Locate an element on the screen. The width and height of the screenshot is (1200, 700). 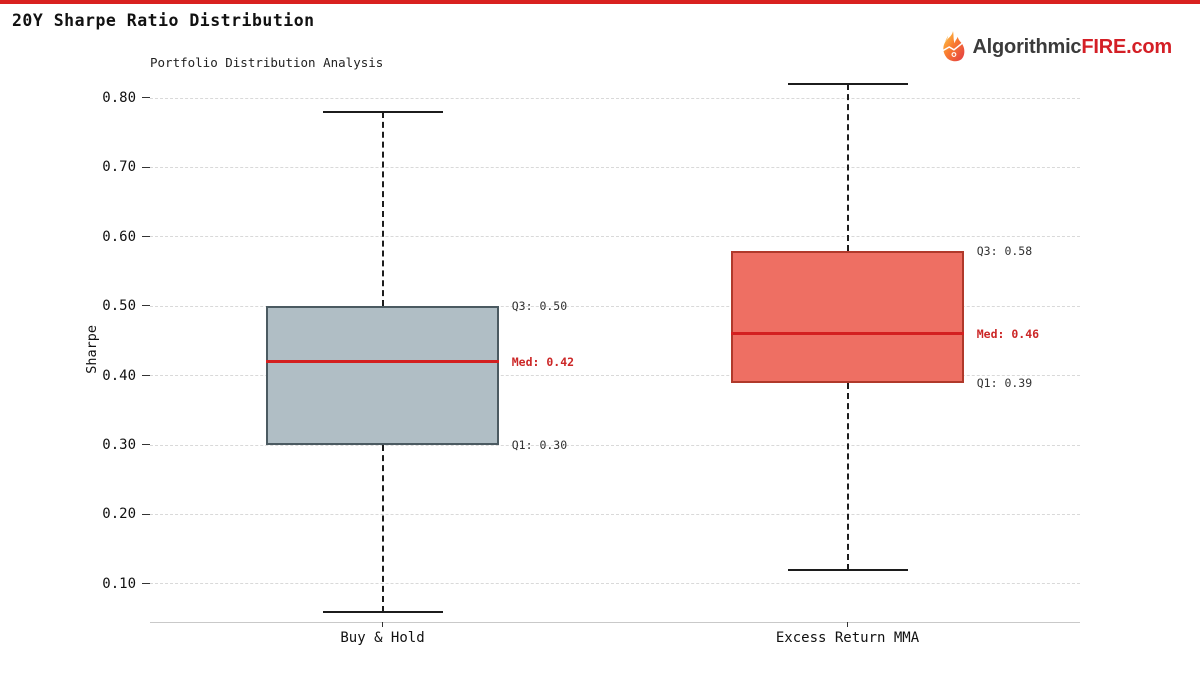
lower-whisker-buy-hold is located at coordinates (382, 528).